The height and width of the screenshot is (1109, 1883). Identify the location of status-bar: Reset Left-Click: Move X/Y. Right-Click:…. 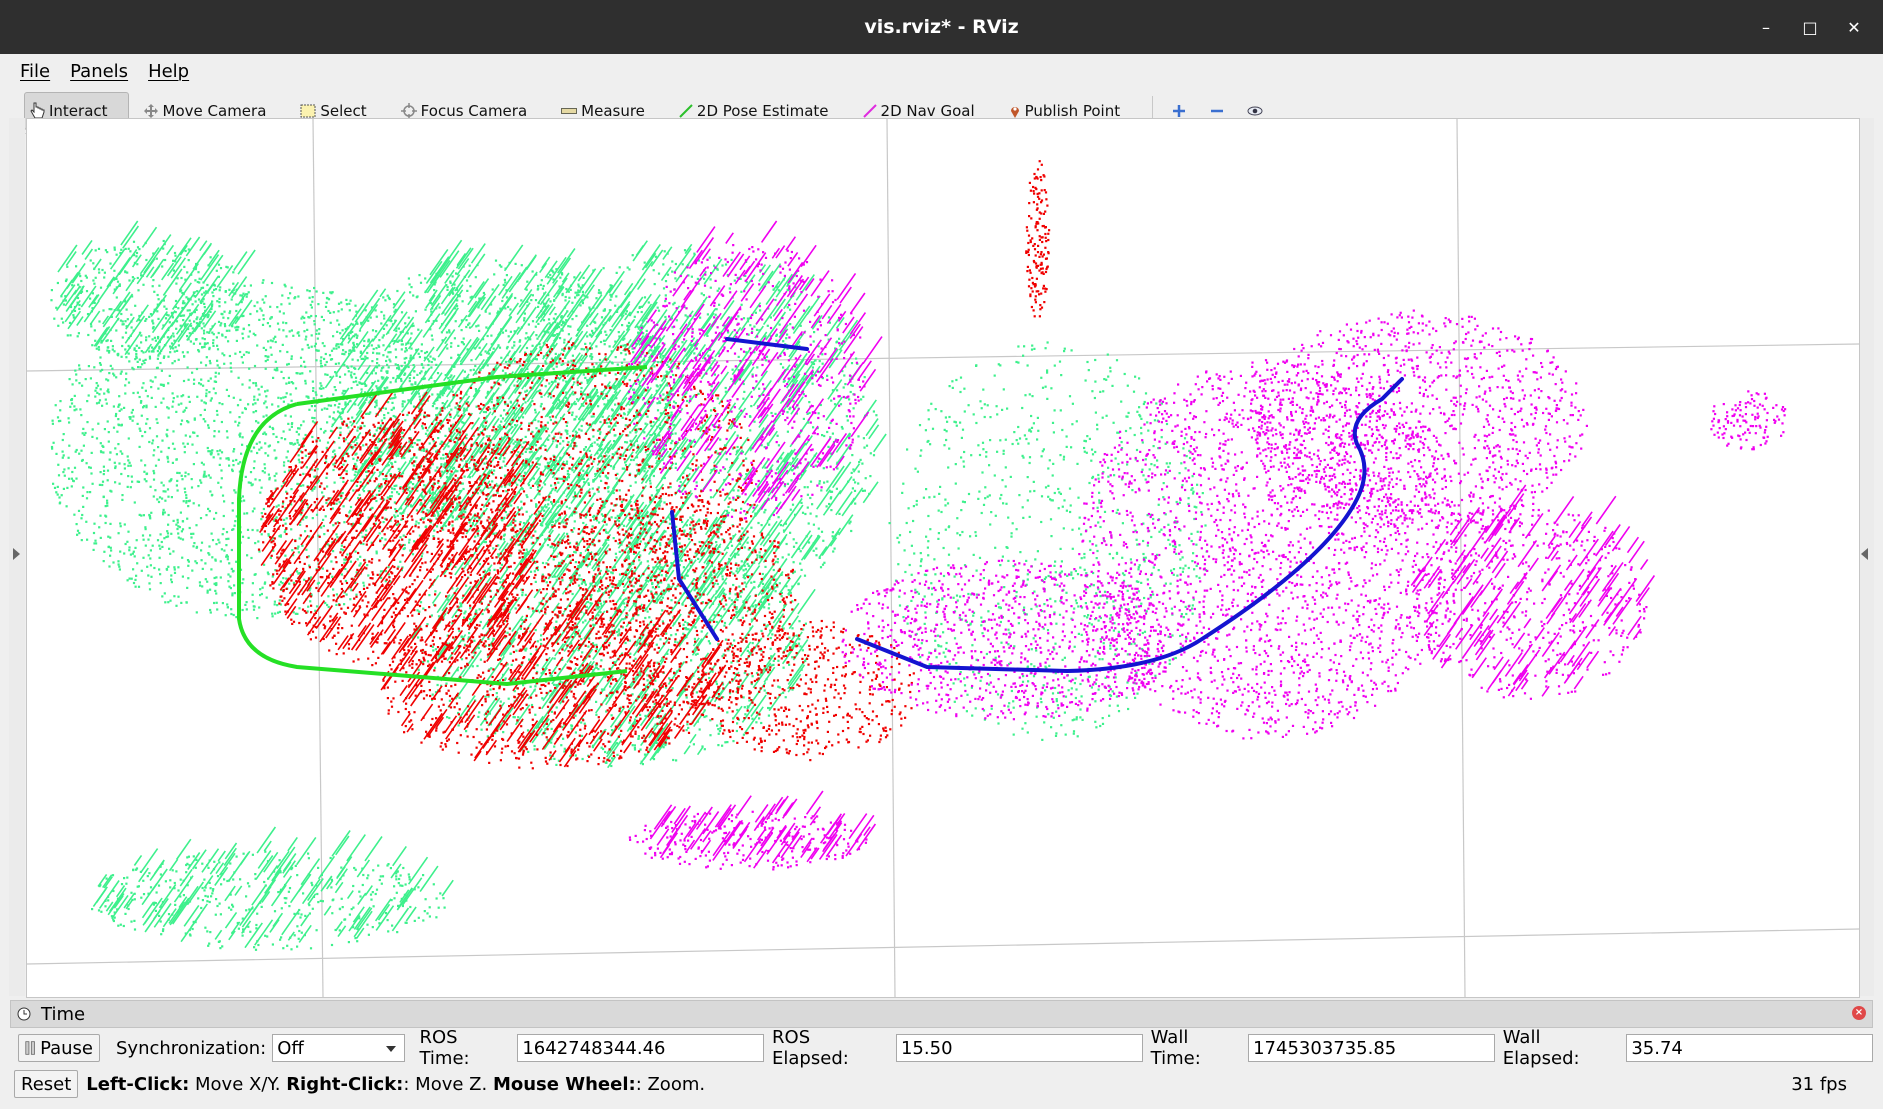
(941, 1084).